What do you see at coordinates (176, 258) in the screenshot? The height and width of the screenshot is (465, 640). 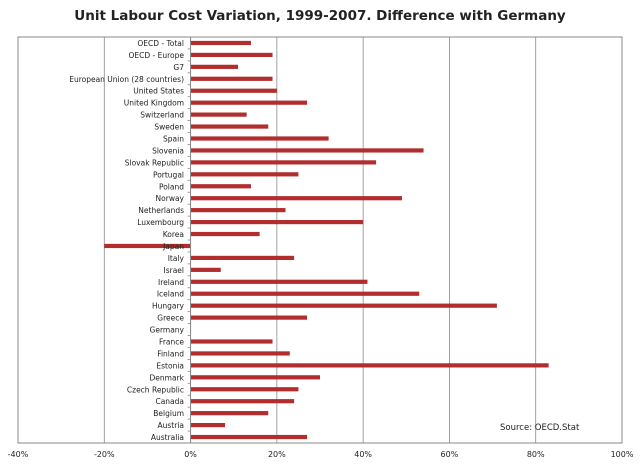 I see `category-label: Italy` at bounding box center [176, 258].